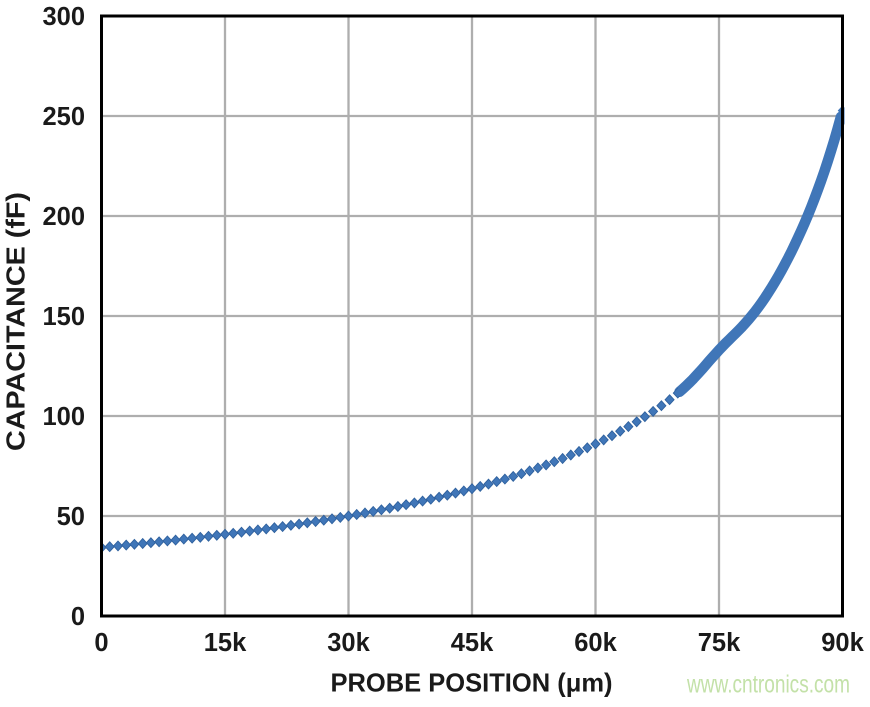  Describe the element at coordinates (63, 317) in the screenshot. I see `svg-text: 150` at that location.